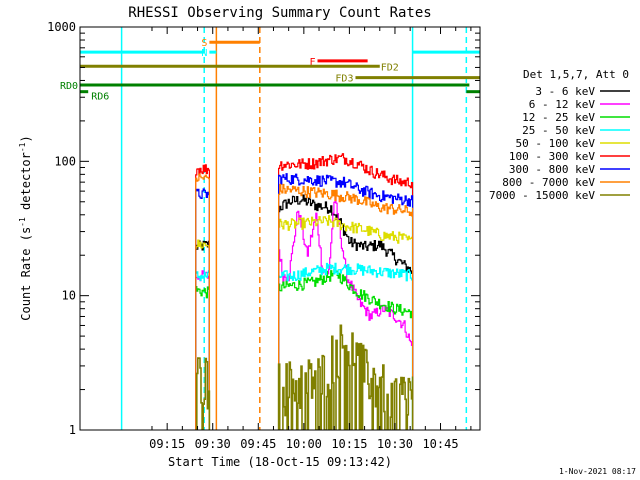 Image resolution: width=640 pixels, height=480 pixels. What do you see at coordinates (565, 91) in the screenshot?
I see `legend-label: 3 - 6 keV` at bounding box center [565, 91].